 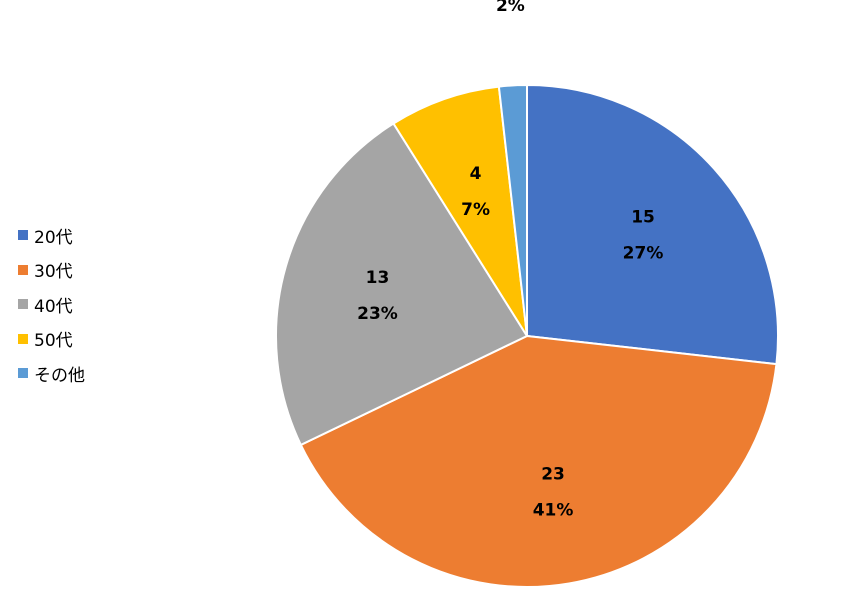 What do you see at coordinates (59, 375) in the screenshot?
I see `legend-label-other: その他` at bounding box center [59, 375].